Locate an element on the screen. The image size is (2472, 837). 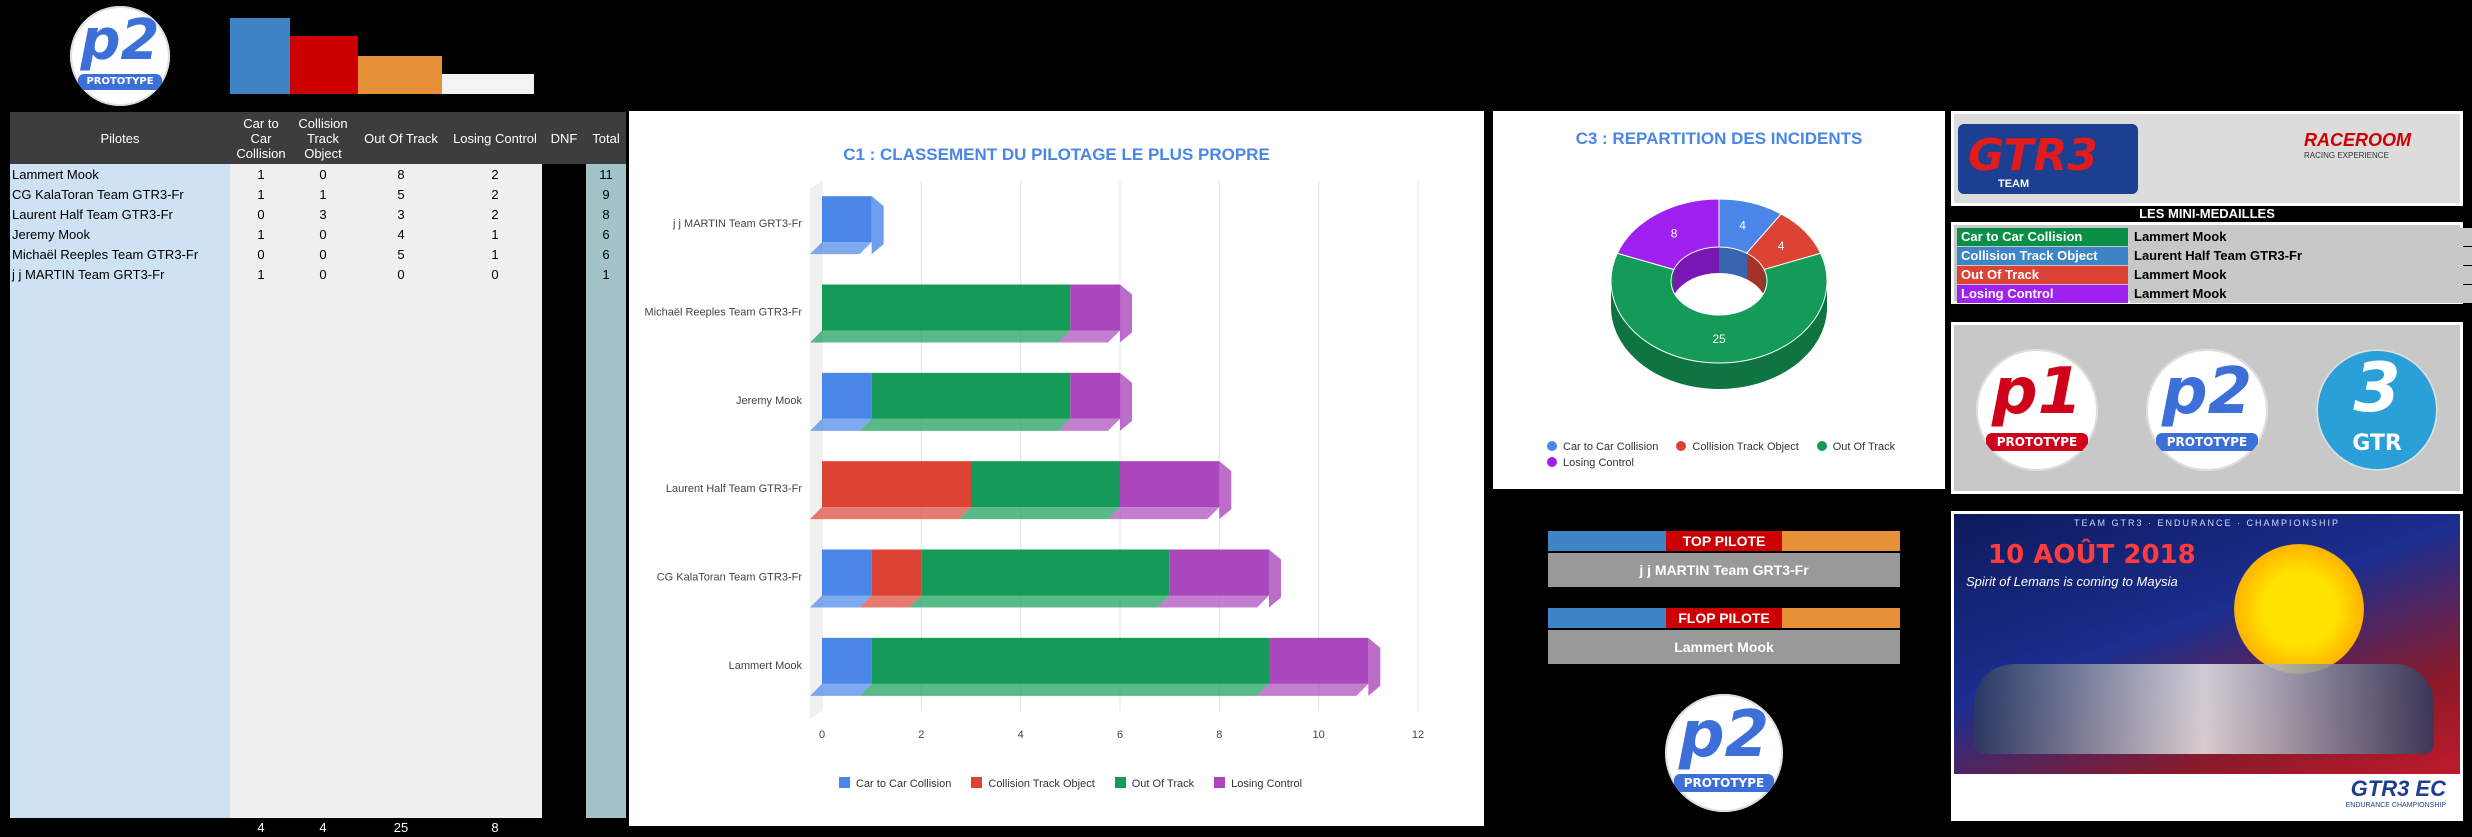
x-tick-label: 8 is located at coordinates (1219, 735).